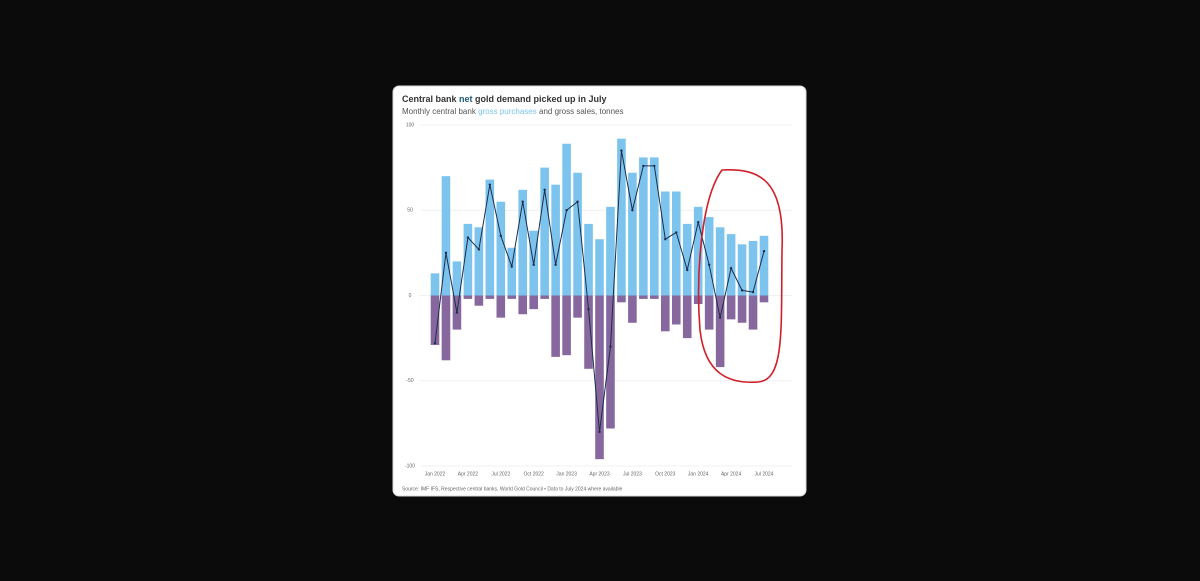 This screenshot has height=581, width=1200. Describe the element at coordinates (507, 111) in the screenshot. I see `subtitle-part: gross purchases` at that location.